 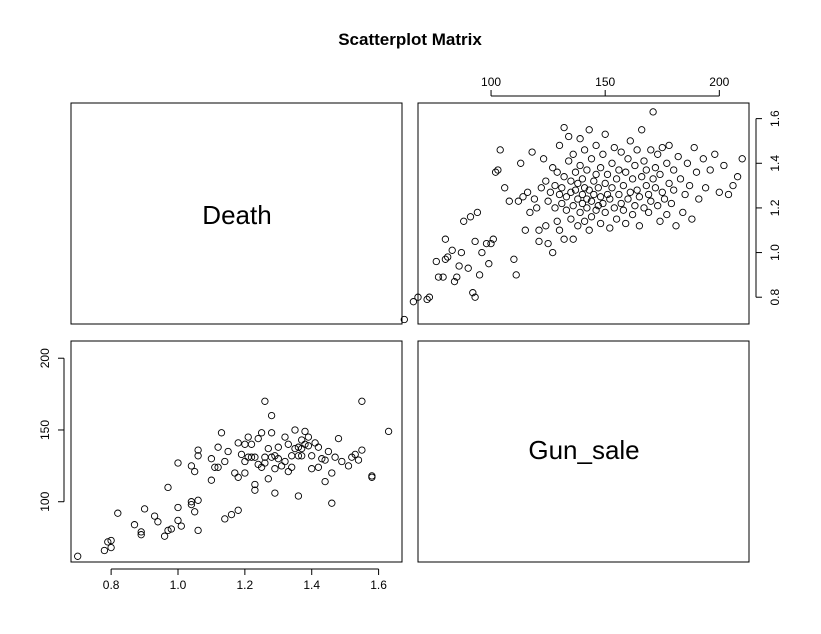 I want to click on y-tick-label: 100, so click(x=45, y=501).